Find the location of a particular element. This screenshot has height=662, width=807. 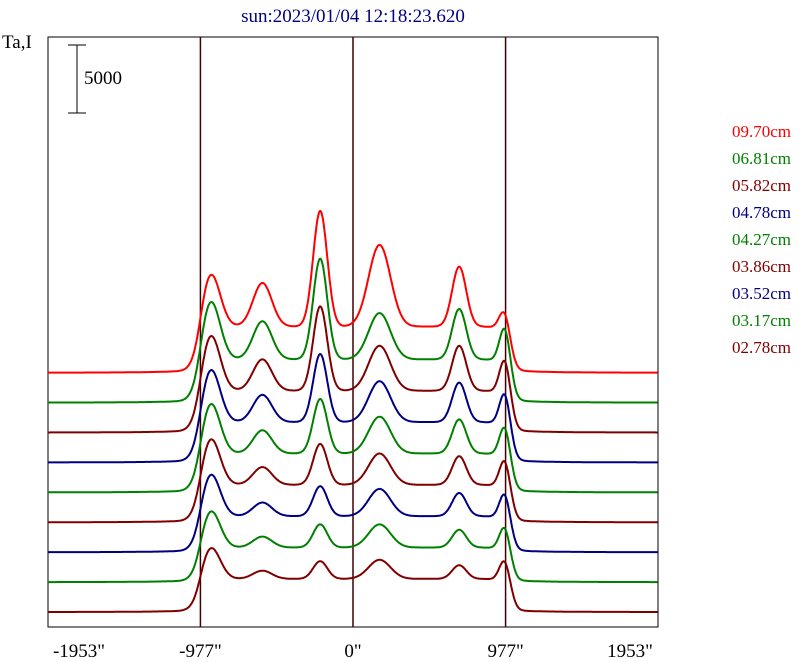

scale-bar-label: 5000 is located at coordinates (103, 78).